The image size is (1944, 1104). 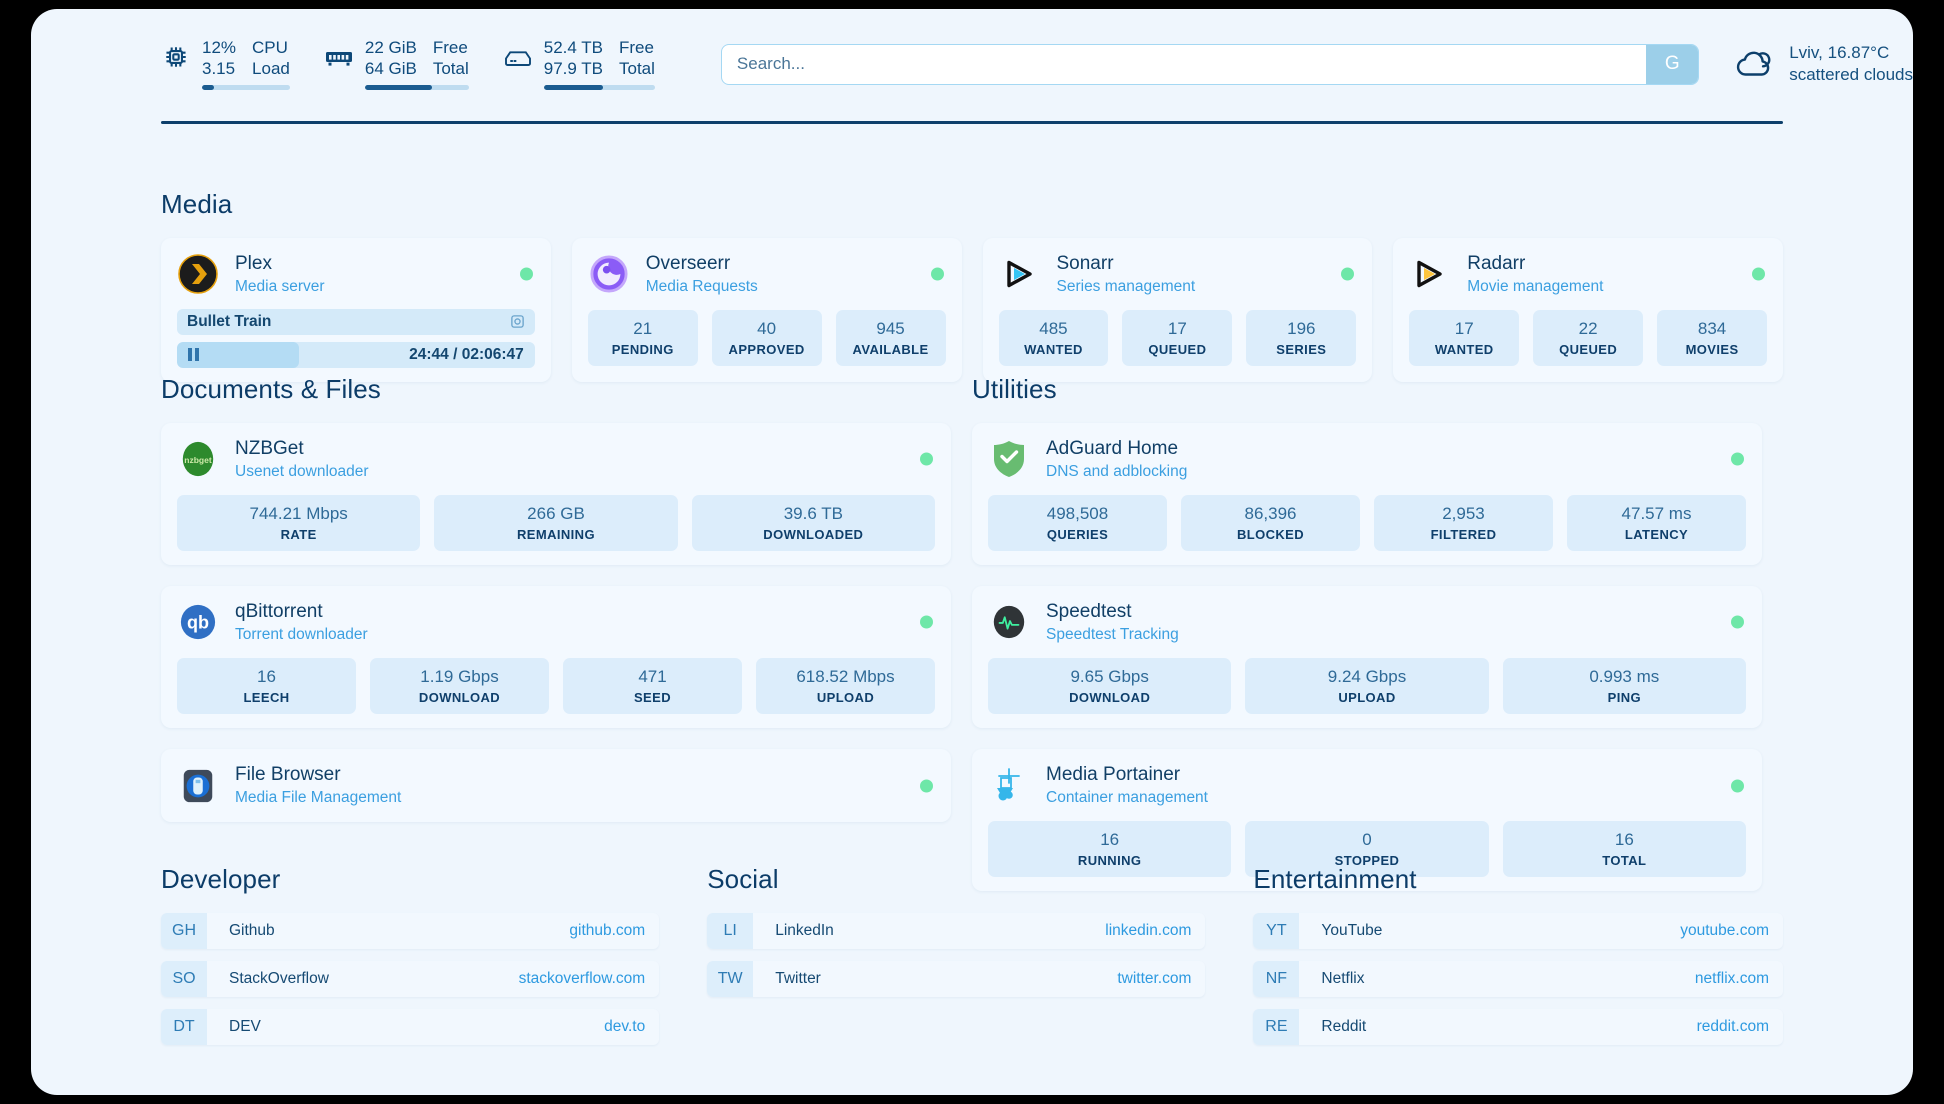 What do you see at coordinates (517, 321) in the screenshot?
I see `cast-icon` at bounding box center [517, 321].